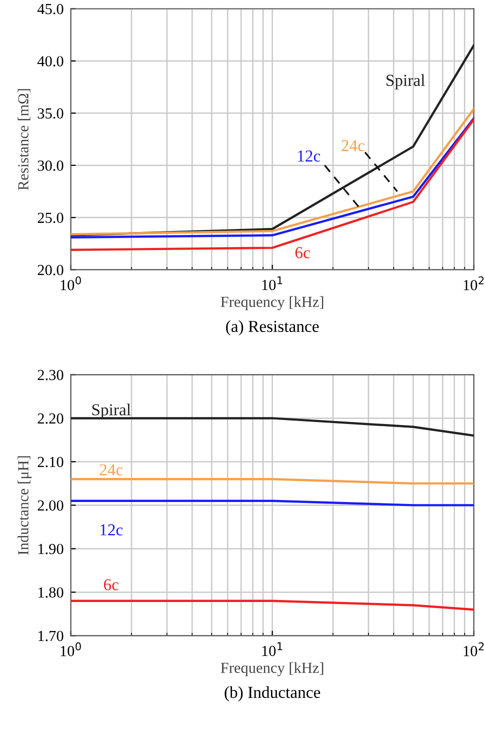 Image resolution: width=485 pixels, height=729 pixels. I want to click on y-tick-label: 35.0, so click(51, 113).